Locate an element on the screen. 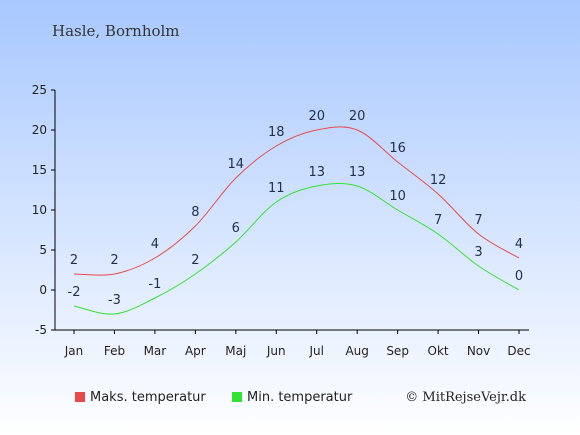 Image resolution: width=580 pixels, height=435 pixels. data-label-max: 16 is located at coordinates (397, 148).